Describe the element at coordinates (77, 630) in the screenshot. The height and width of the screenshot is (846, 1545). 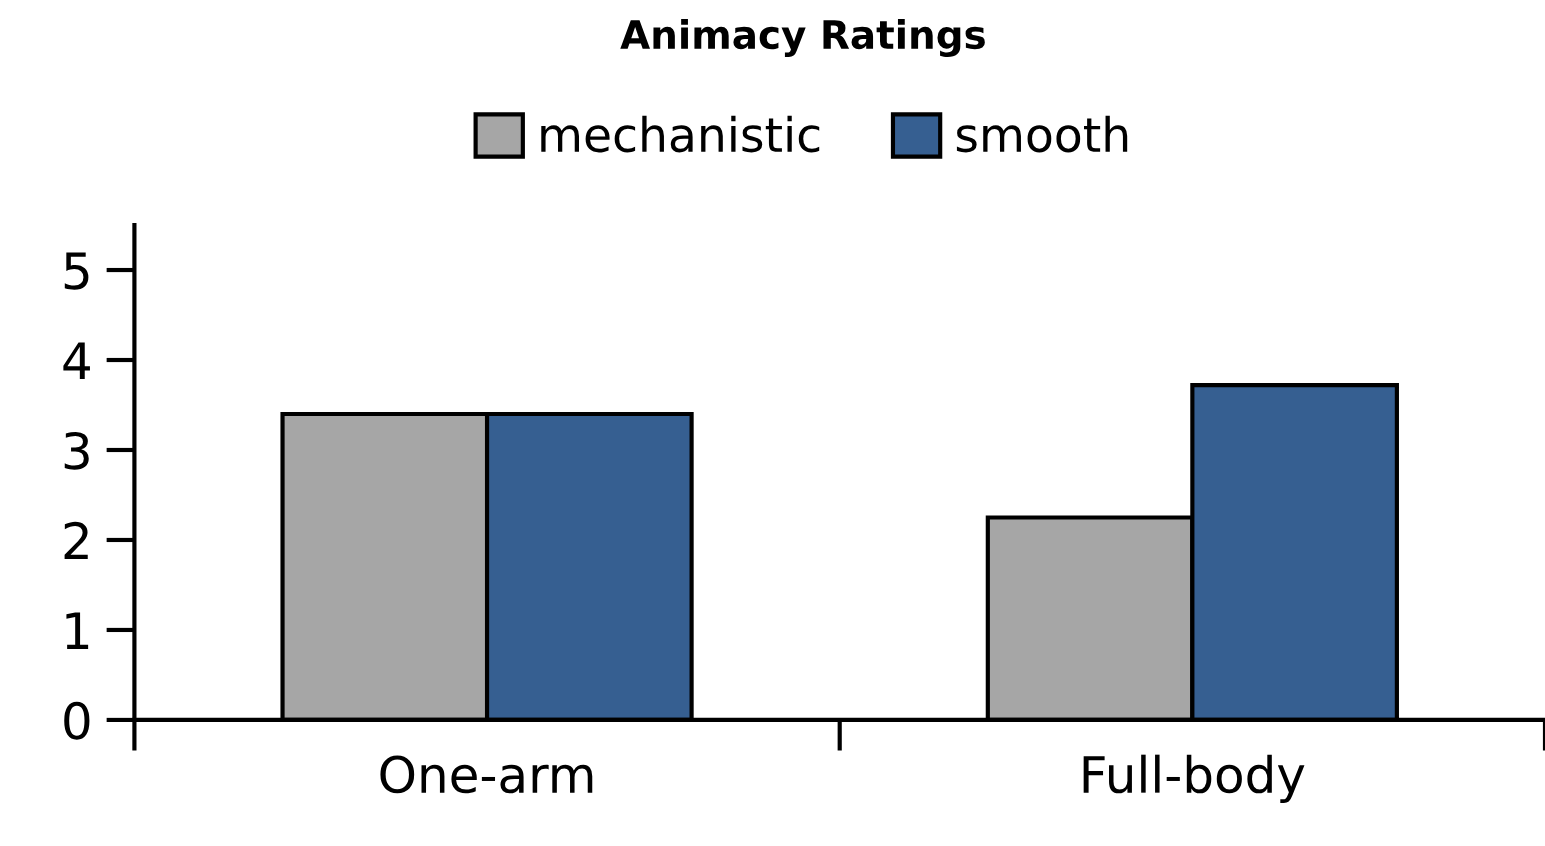
I see `y-tick-label: 1` at that location.